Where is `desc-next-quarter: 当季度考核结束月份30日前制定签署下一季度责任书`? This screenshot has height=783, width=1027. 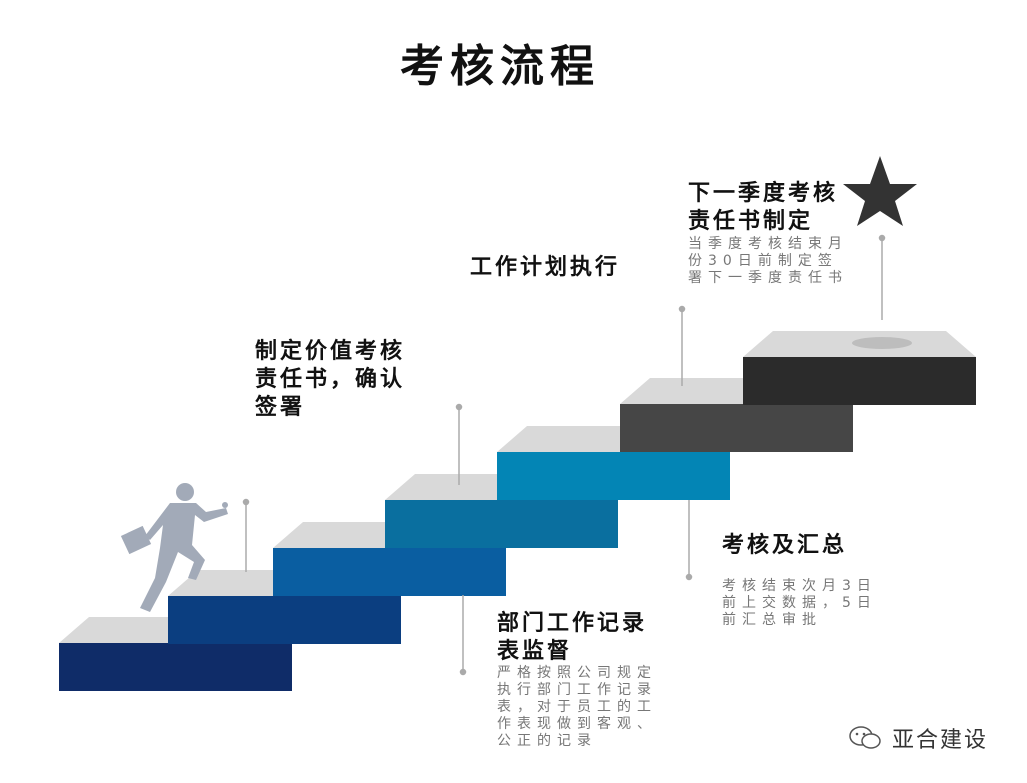 desc-next-quarter: 当季度考核结束月份30日前制定签署下一季度责任书 is located at coordinates (768, 261).